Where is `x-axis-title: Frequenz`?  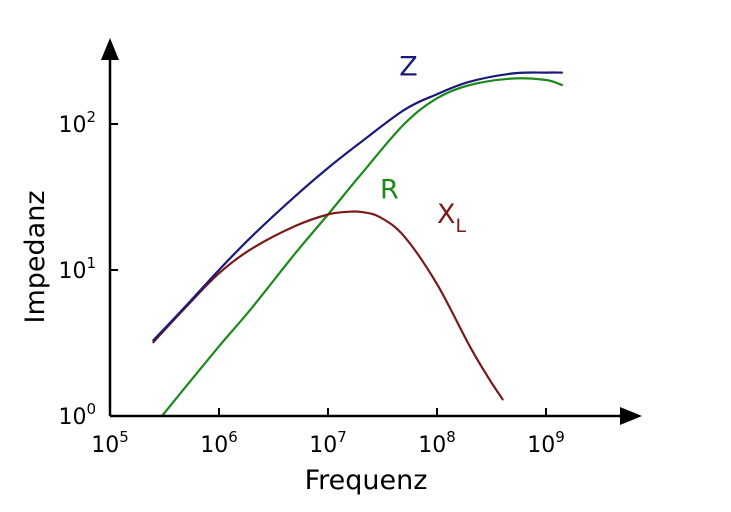
x-axis-title: Frequenz is located at coordinates (366, 480).